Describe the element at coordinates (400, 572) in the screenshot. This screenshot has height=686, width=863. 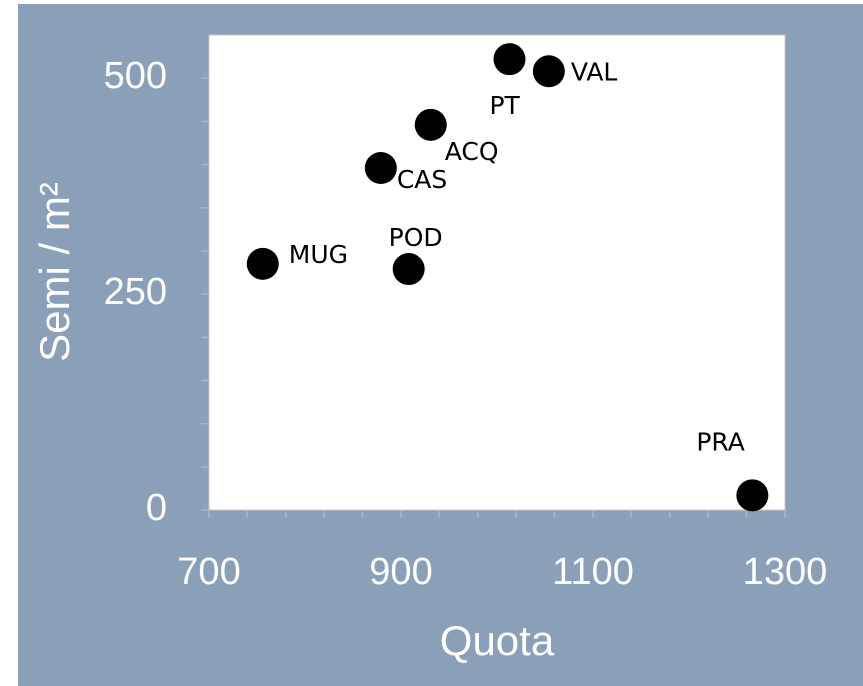
I see `x-tick-label: 900` at that location.